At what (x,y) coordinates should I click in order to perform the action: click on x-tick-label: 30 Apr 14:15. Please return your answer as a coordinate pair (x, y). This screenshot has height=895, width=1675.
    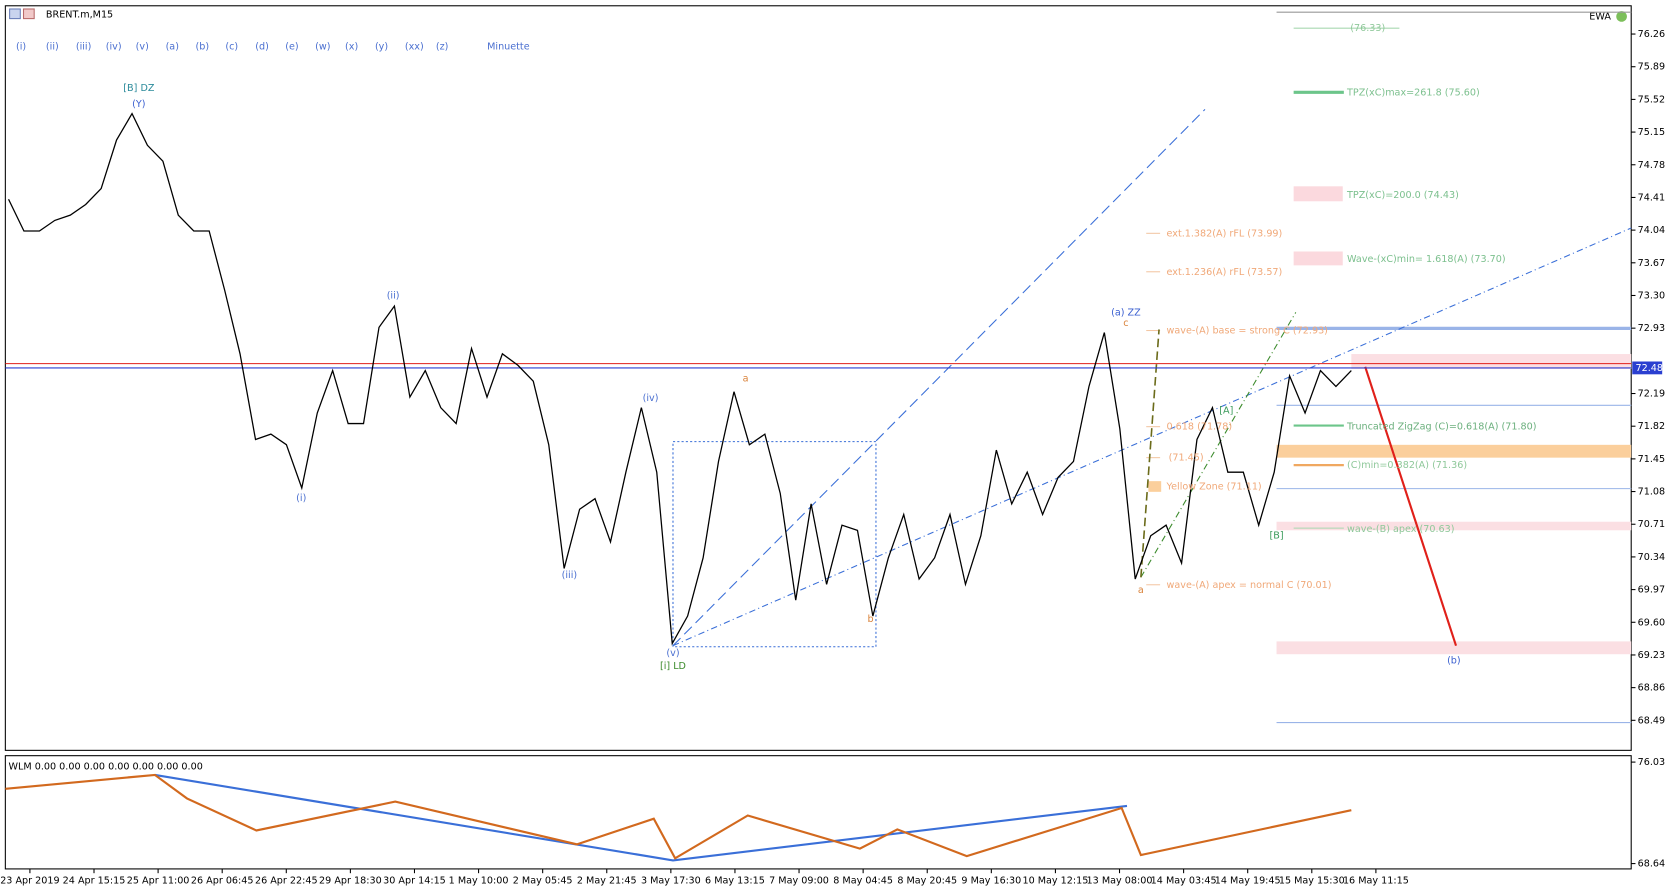
    Looking at the image, I should click on (414, 881).